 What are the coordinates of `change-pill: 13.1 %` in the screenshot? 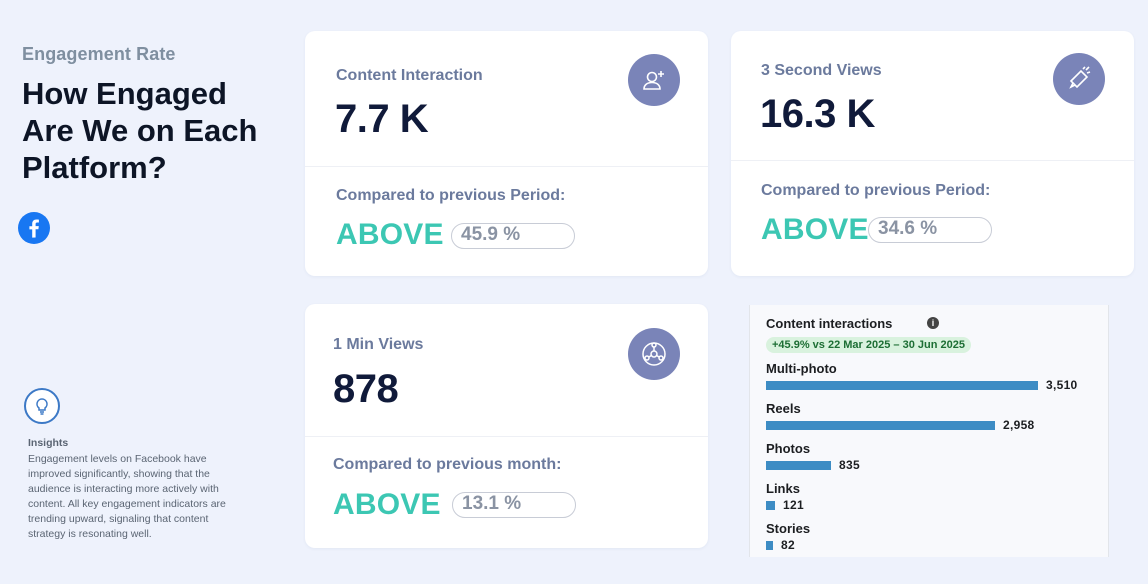 It's located at (514, 505).